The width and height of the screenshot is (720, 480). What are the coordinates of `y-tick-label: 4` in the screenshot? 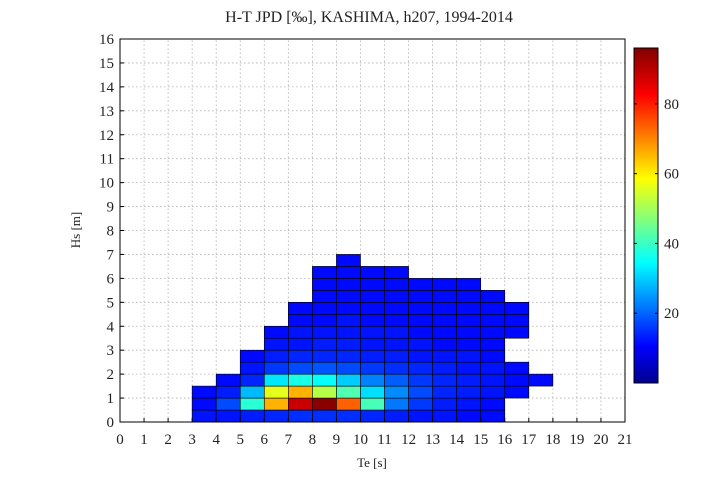 It's located at (111, 327).